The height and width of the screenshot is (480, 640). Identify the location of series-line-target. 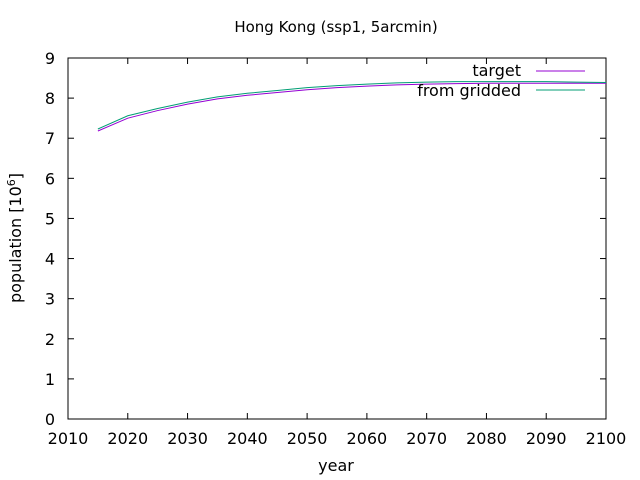
(351, 107).